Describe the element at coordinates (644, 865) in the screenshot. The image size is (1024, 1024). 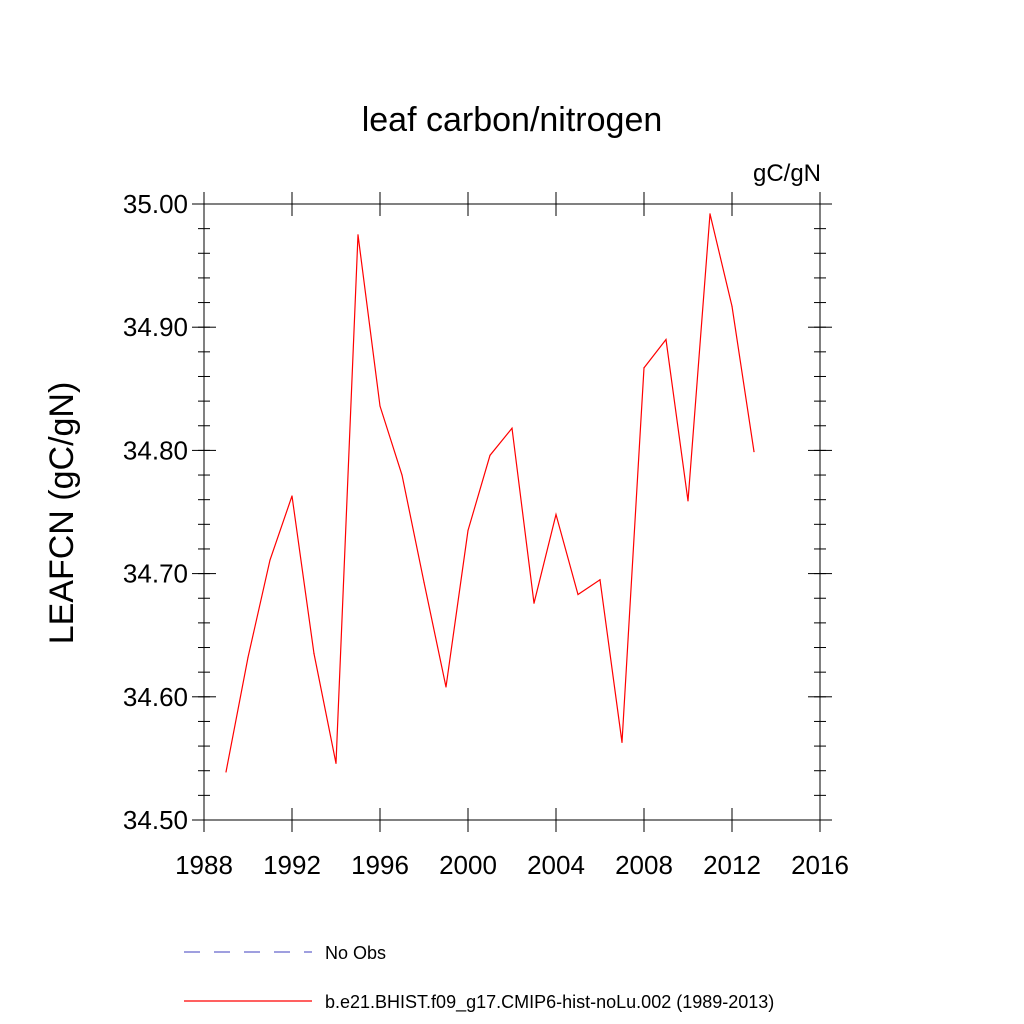
I see `x-tick-label: 2008` at that location.